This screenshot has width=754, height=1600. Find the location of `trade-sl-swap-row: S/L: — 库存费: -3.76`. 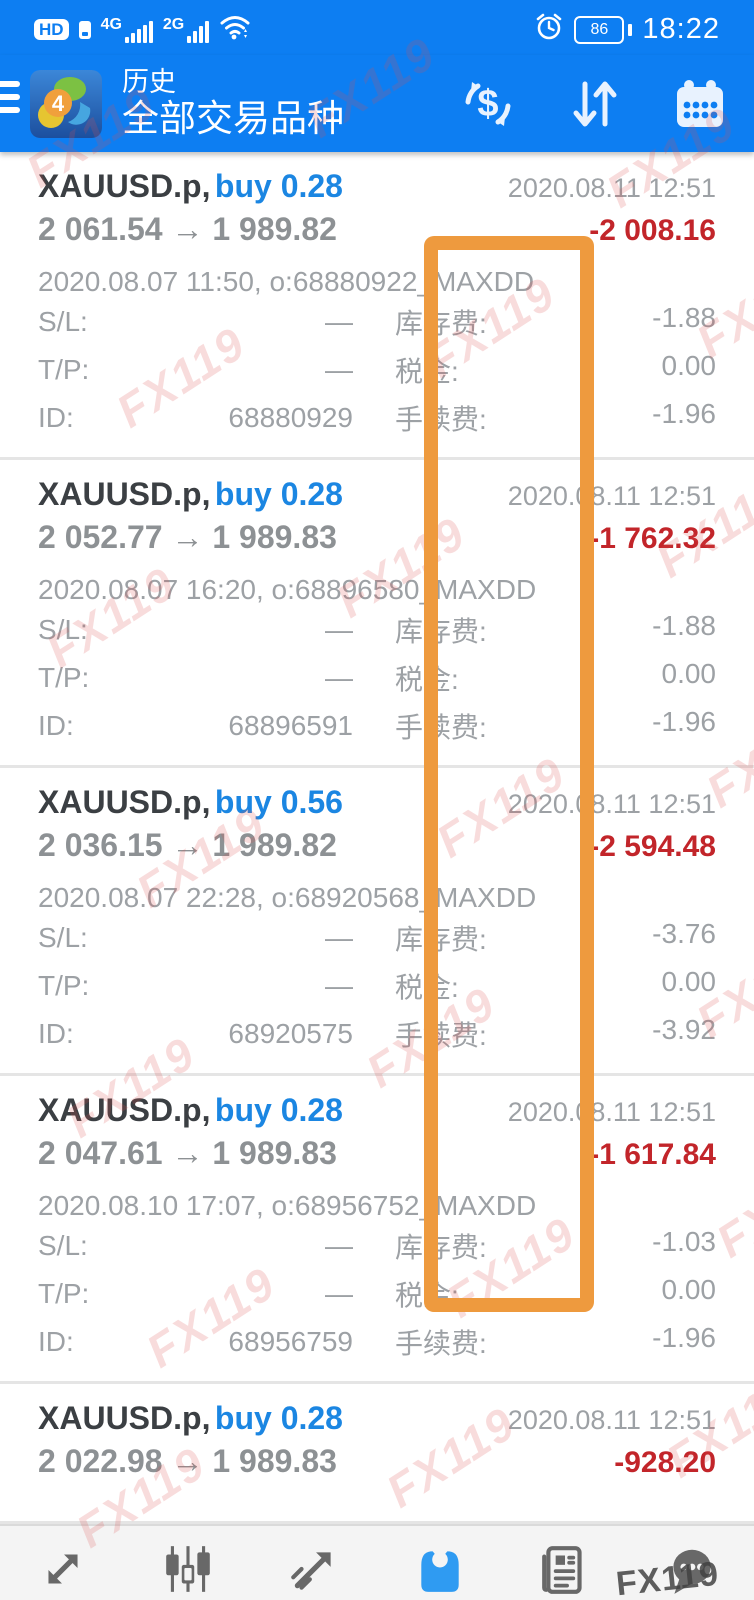

trade-sl-swap-row: S/L: — 库存费: -3.76 is located at coordinates (377, 938).